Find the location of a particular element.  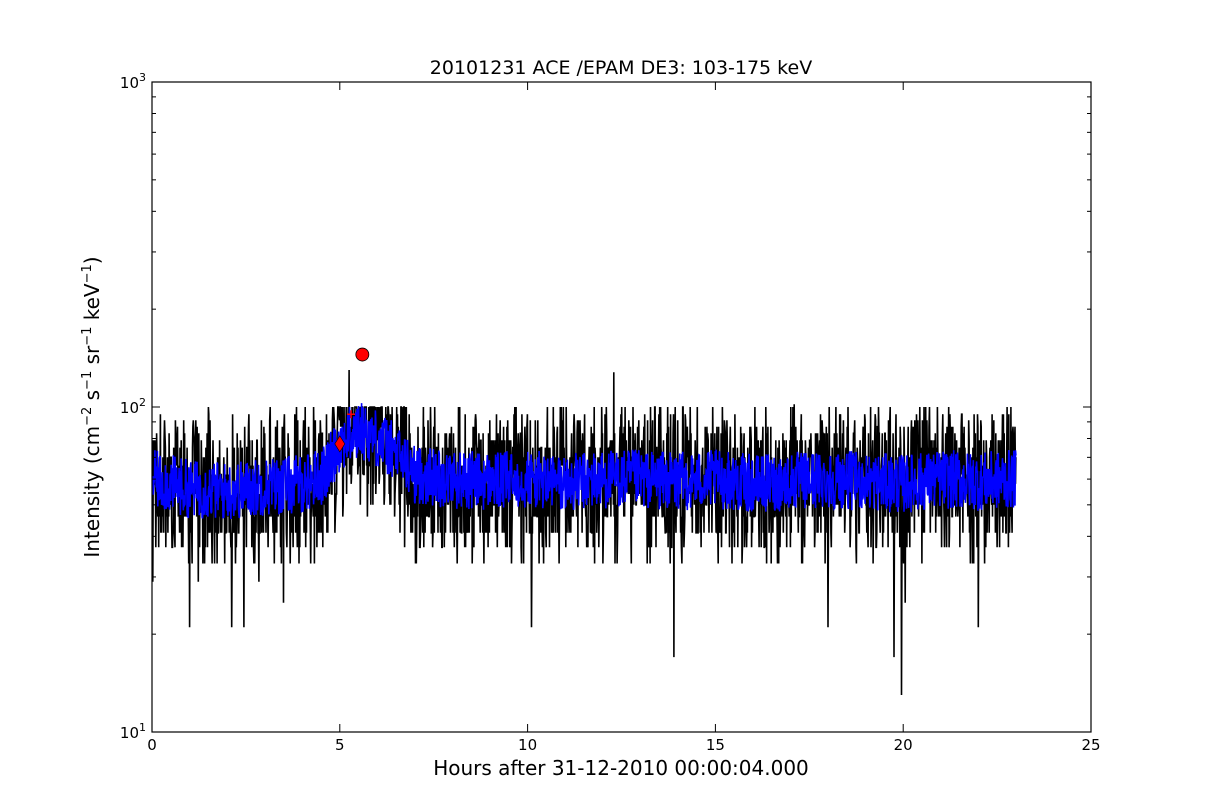

y-axis-label: Intensity (cm−2 s−1 sr−1 keV−1) is located at coordinates (92, 406).